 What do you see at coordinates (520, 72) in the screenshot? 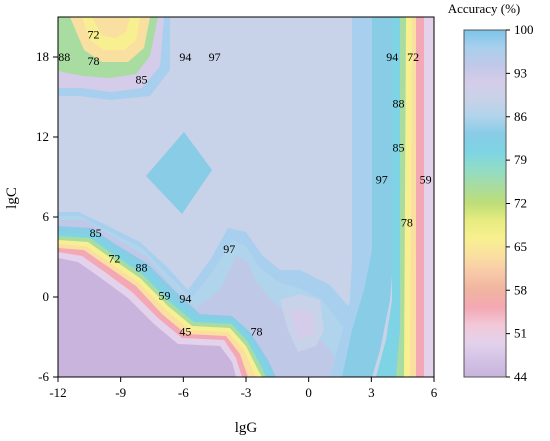
I see `colorbar-tick-label: 93` at bounding box center [520, 72].